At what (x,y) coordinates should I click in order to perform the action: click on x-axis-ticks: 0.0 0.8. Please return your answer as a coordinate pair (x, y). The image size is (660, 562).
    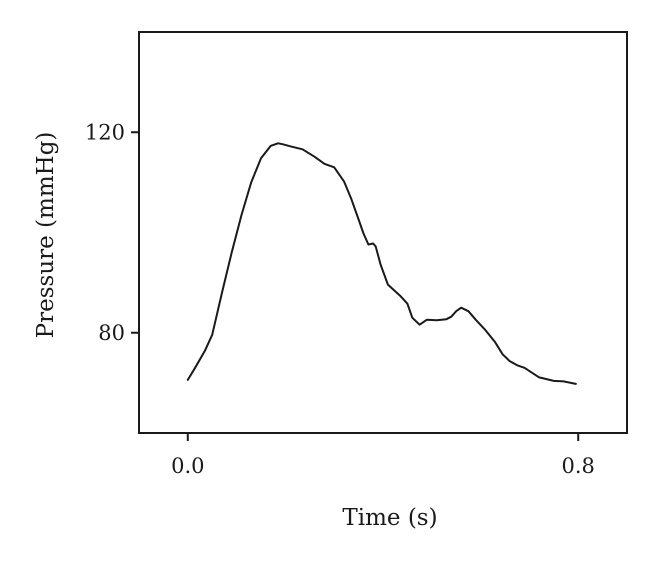
    Looking at the image, I should click on (383, 455).